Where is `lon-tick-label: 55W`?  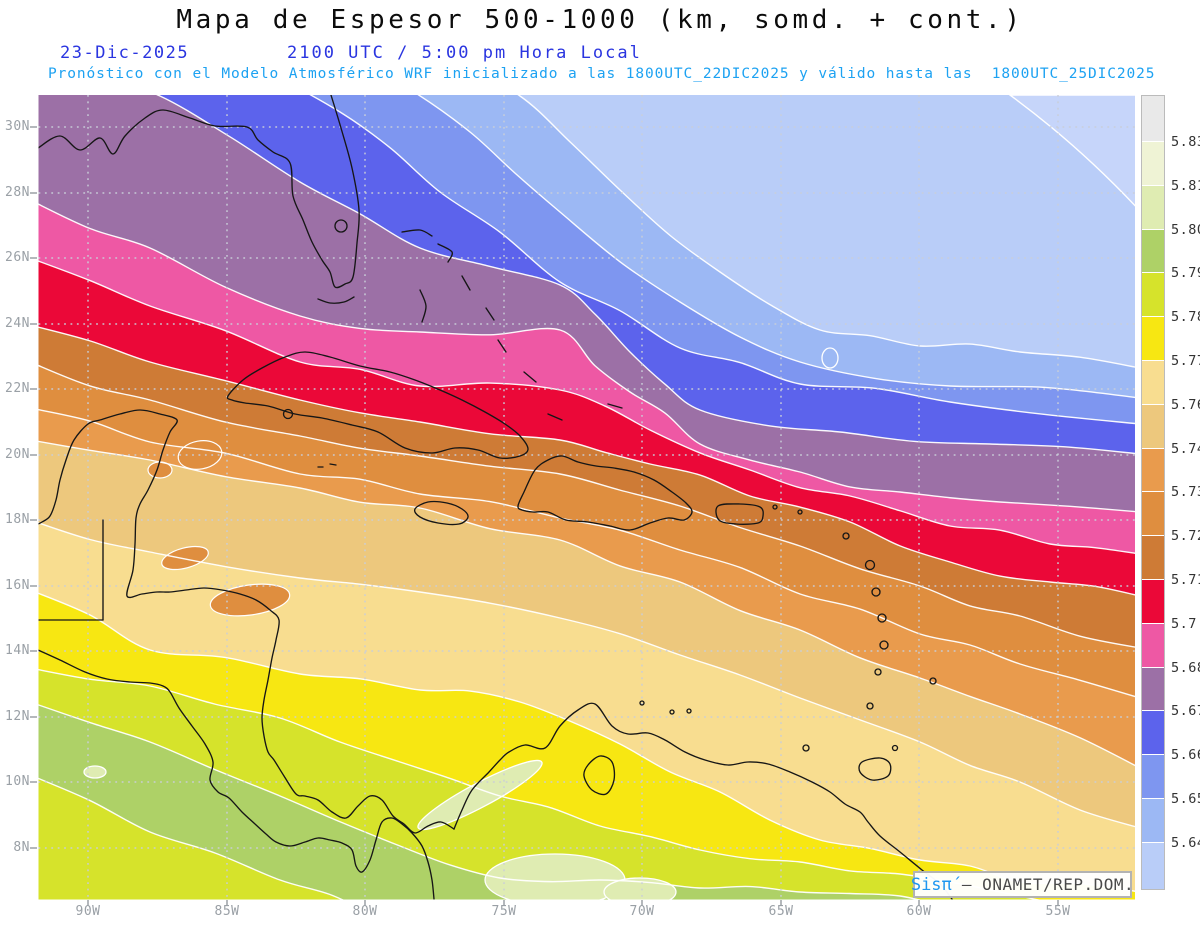 lon-tick-label: 55W is located at coordinates (1058, 911).